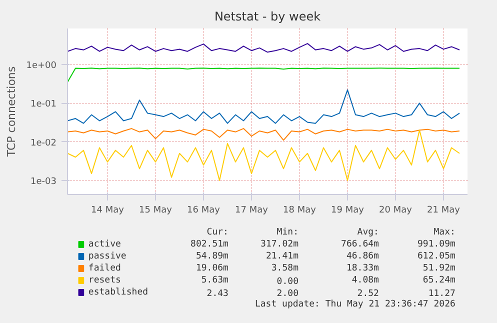 The width and height of the screenshot is (497, 323). I want to click on legend-label: passive, so click(107, 257).